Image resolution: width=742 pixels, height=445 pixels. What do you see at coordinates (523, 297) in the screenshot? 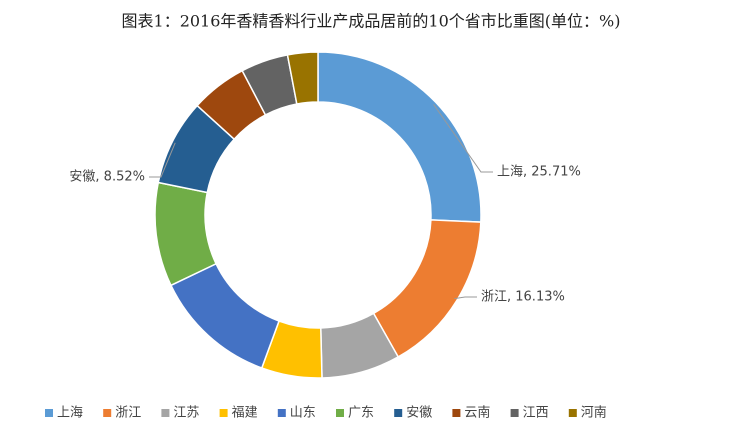
I see `data-label: 浙江, 16.13%` at bounding box center [523, 297].